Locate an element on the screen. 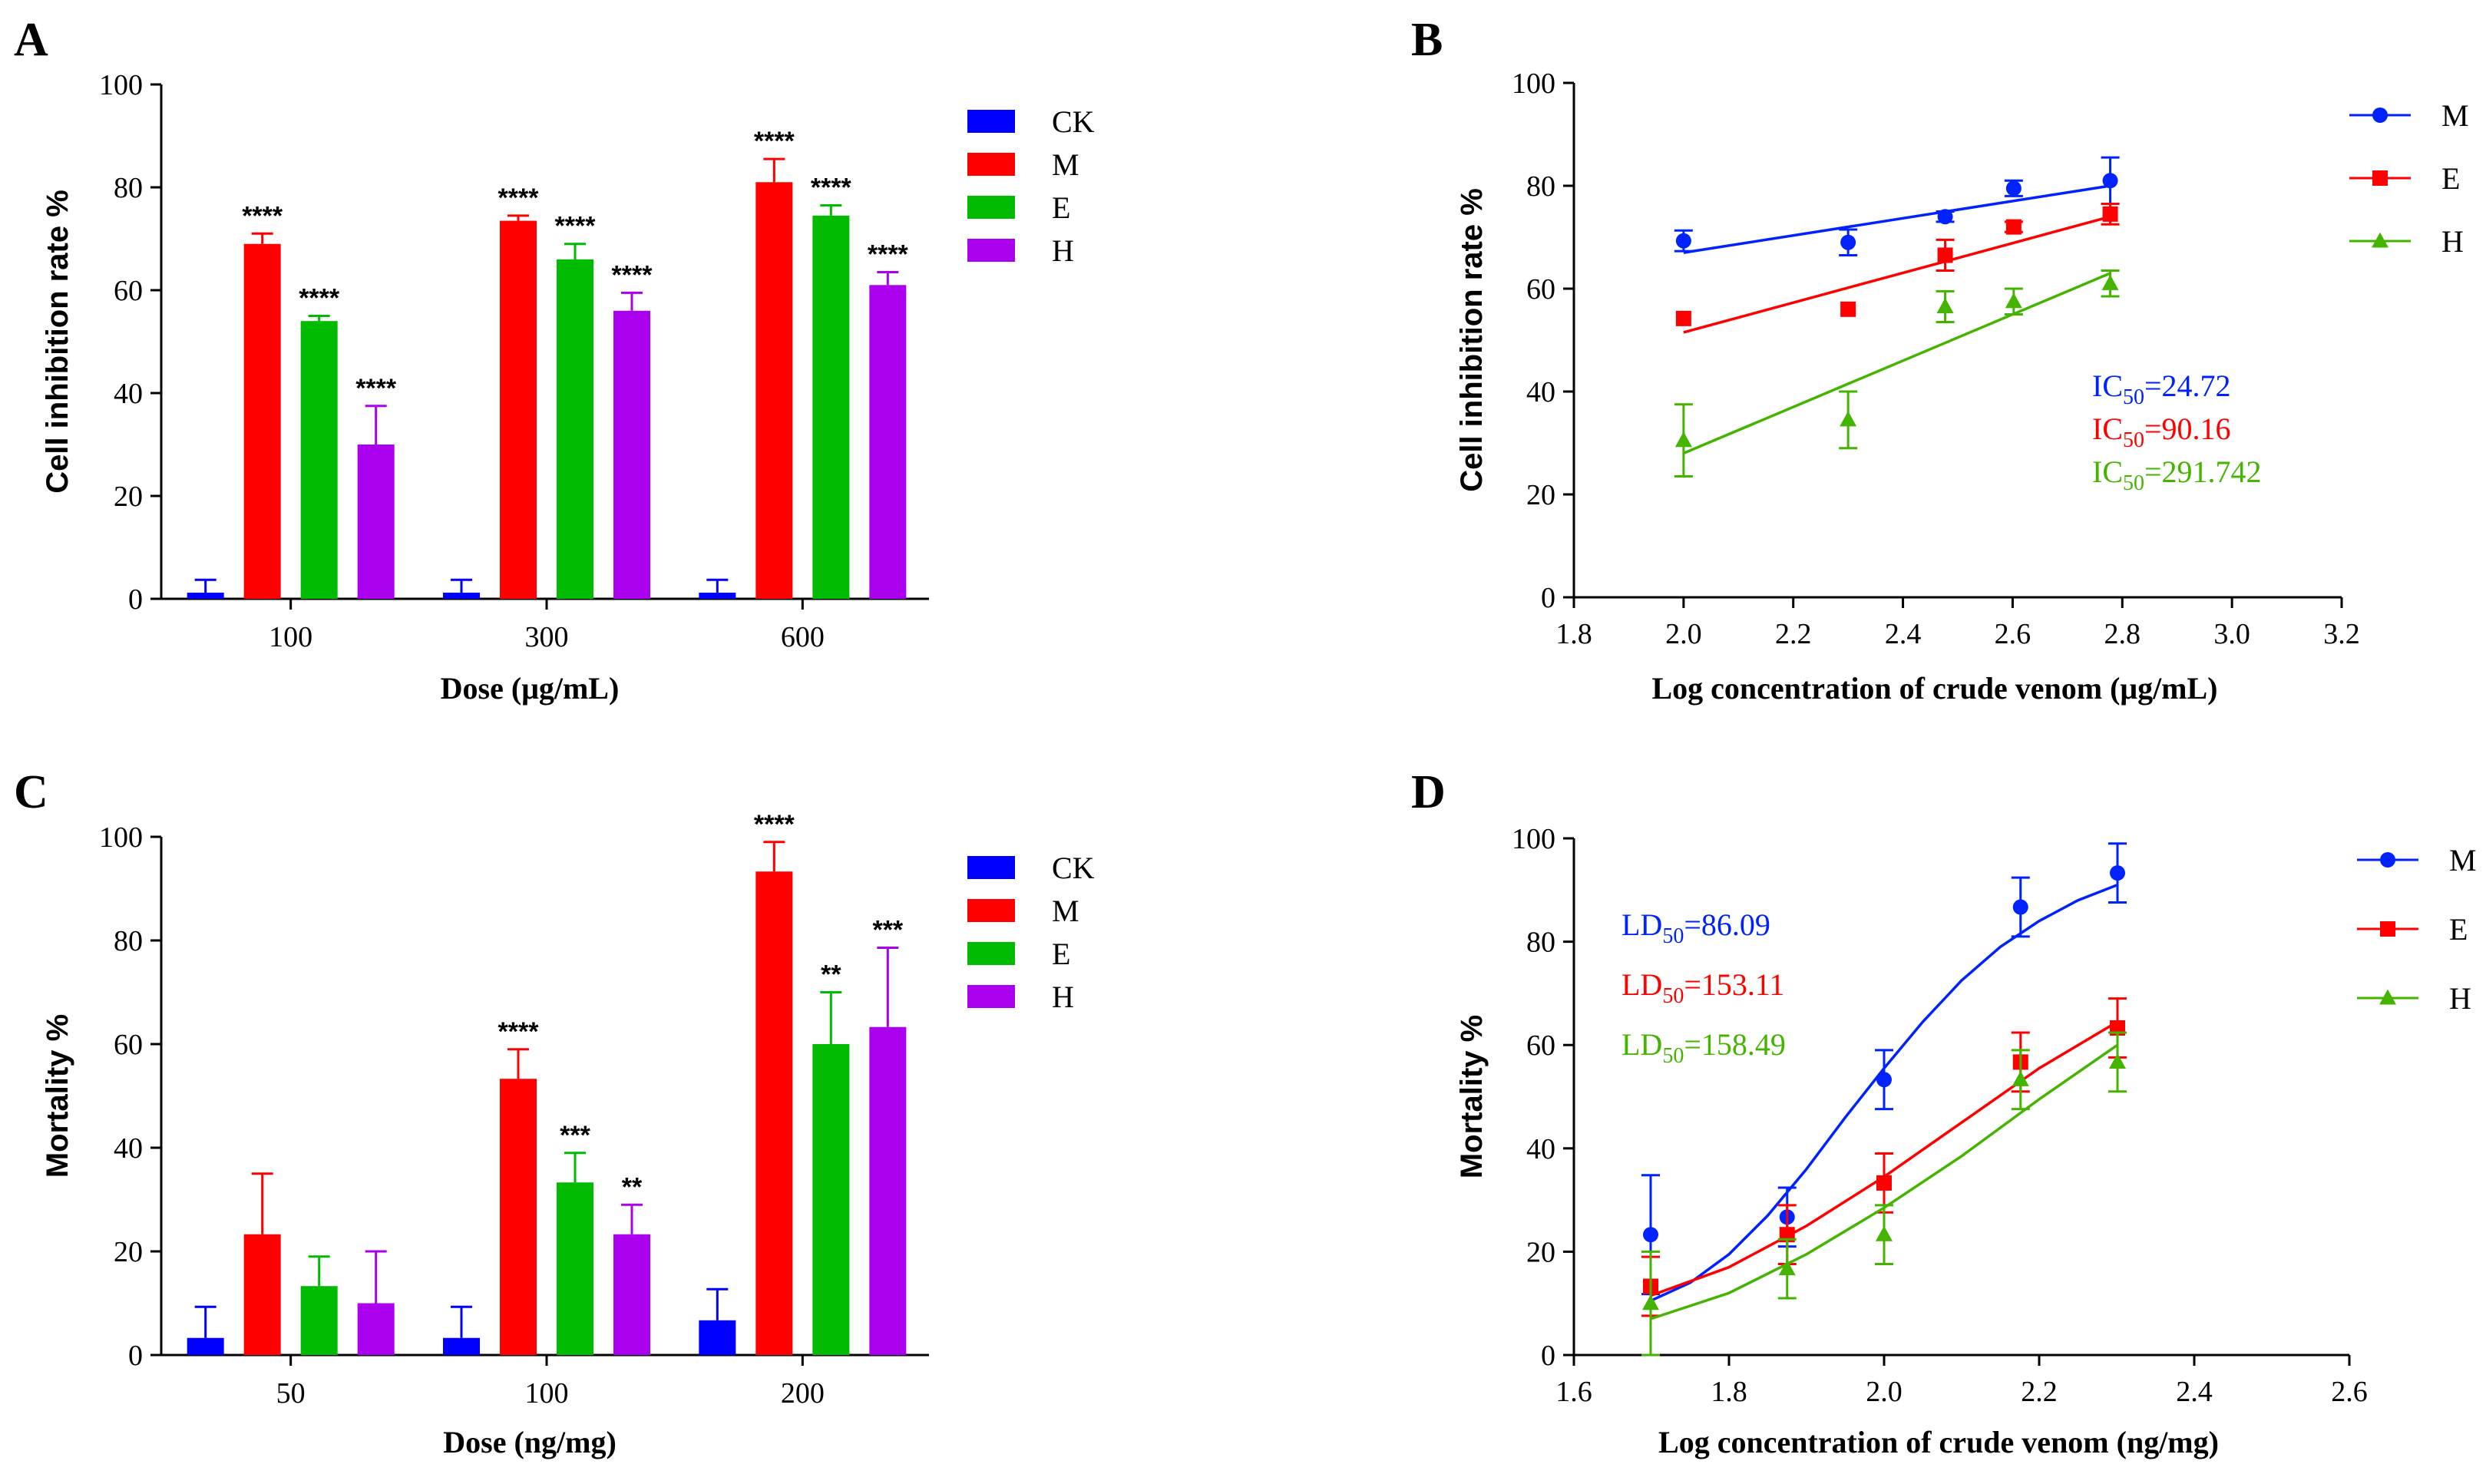 Image resolution: width=2486 pixels, height=1484 pixels. annotation-h: IC50=291.742 is located at coordinates (2177, 474).